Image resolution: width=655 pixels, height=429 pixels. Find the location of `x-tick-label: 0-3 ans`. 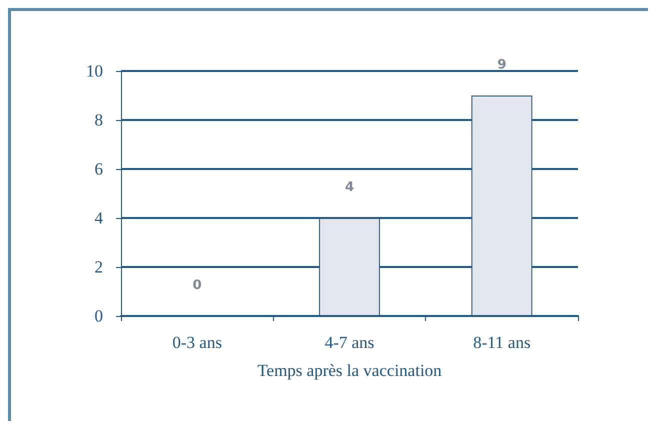

x-tick-label: 0-3 ans is located at coordinates (197, 342).